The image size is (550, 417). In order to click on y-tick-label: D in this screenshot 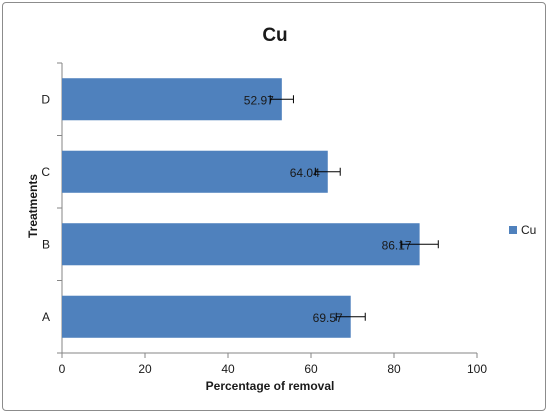, I will do `click(45, 99)`.